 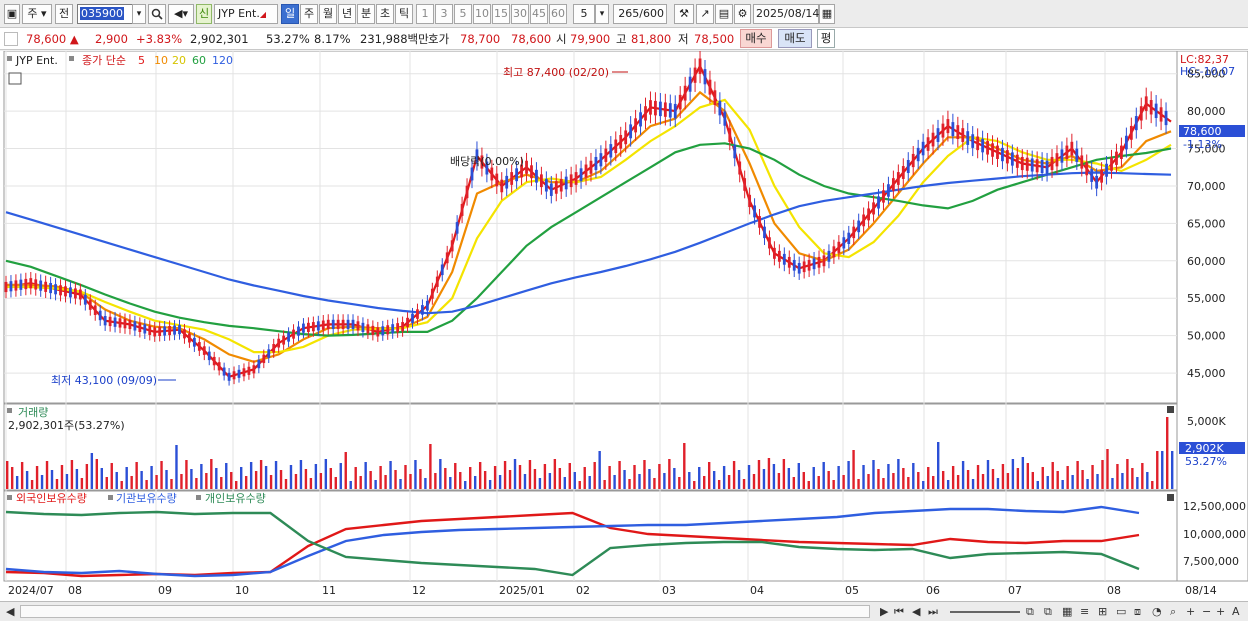 What do you see at coordinates (12, 14) in the screenshot?
I see `window-menu-icon: ▣` at bounding box center [12, 14].